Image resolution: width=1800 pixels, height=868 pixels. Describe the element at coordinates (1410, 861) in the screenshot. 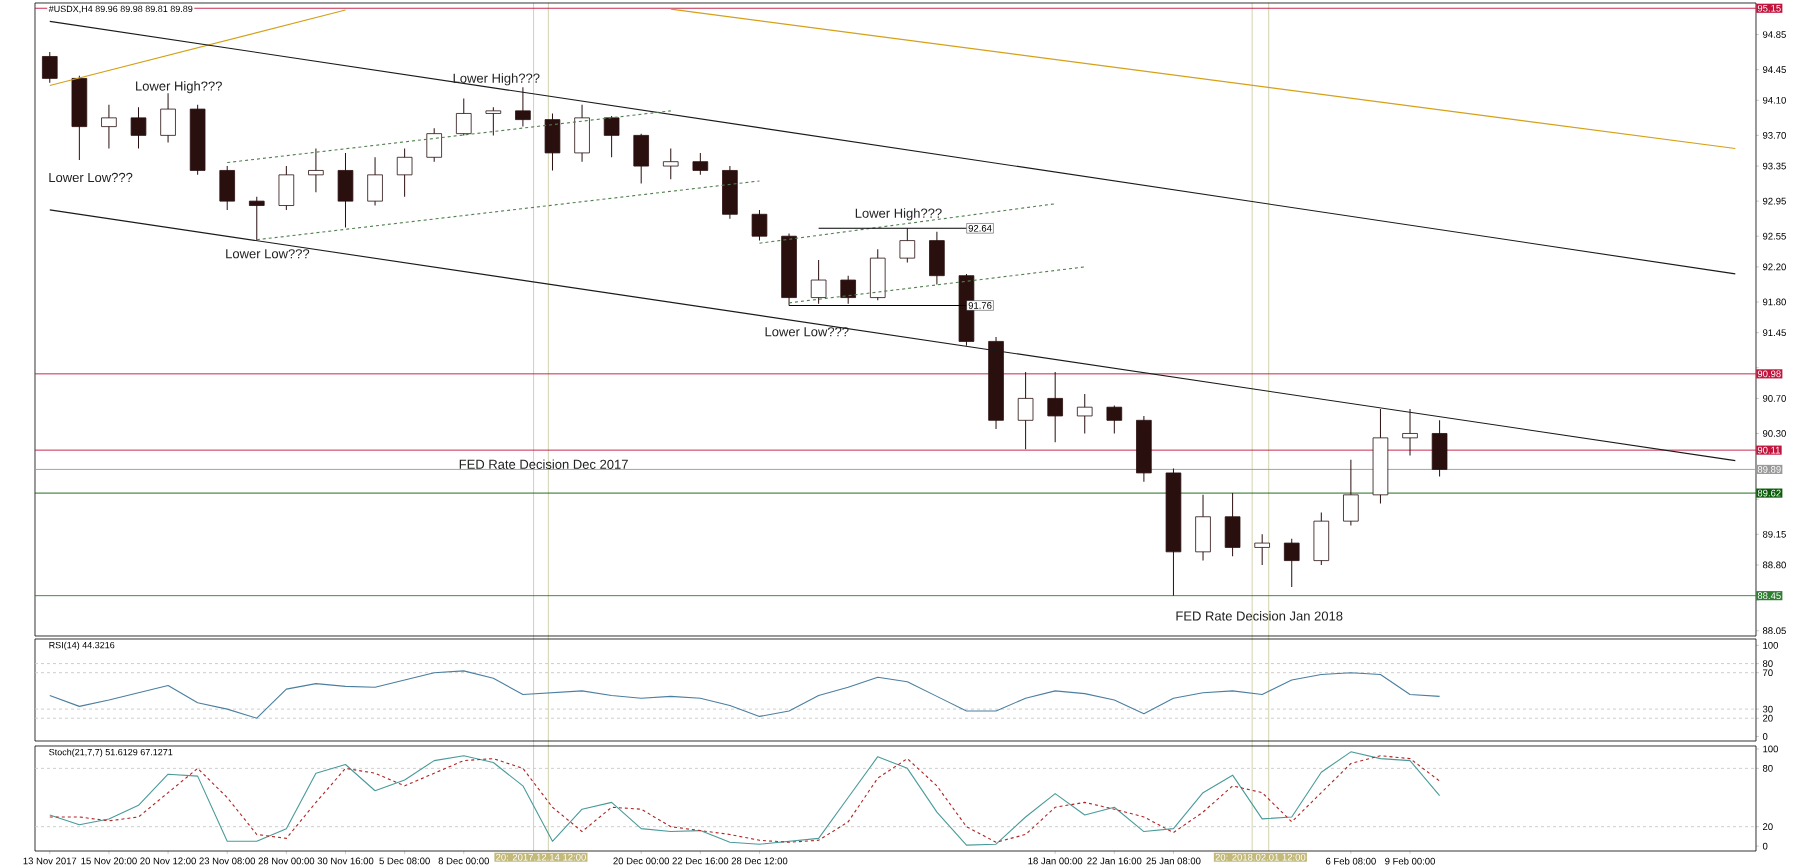

I see `x-tick-label: 9 Feb 00:00` at that location.